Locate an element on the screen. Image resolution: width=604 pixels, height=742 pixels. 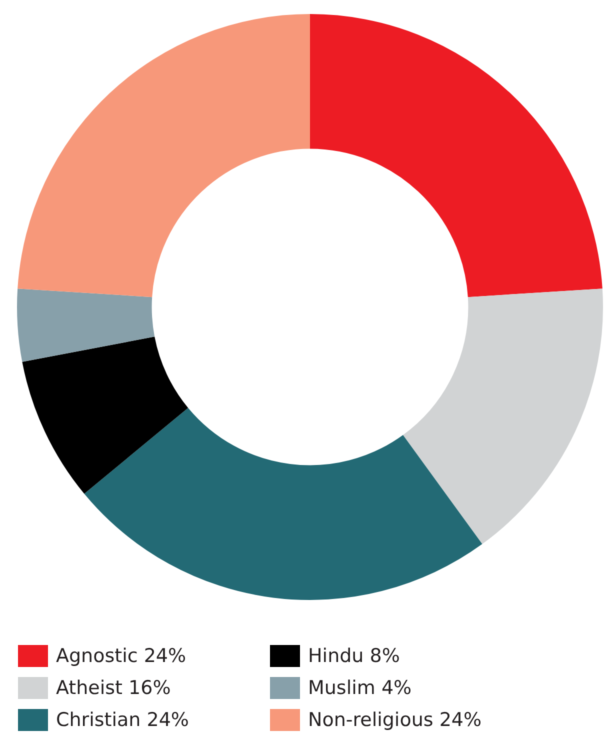
legend-label: Non-religious 24% is located at coordinates (395, 720).